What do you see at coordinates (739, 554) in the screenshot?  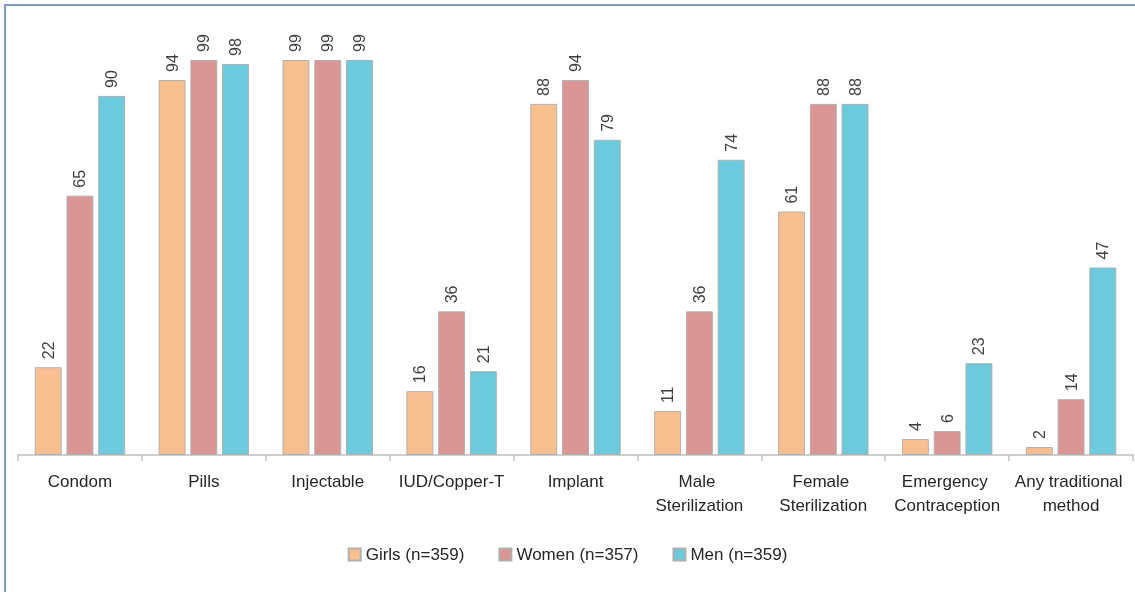 I see `legend-label: Men (n=359)` at bounding box center [739, 554].